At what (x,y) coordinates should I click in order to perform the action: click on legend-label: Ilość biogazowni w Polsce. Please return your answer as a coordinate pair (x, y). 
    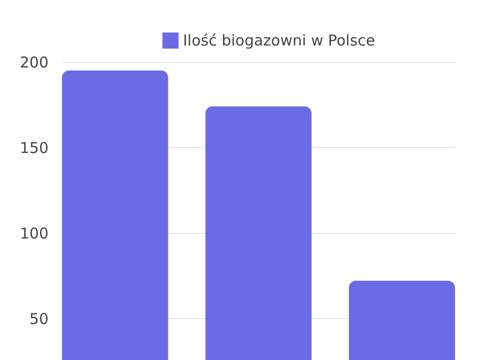
    Looking at the image, I should click on (279, 41).